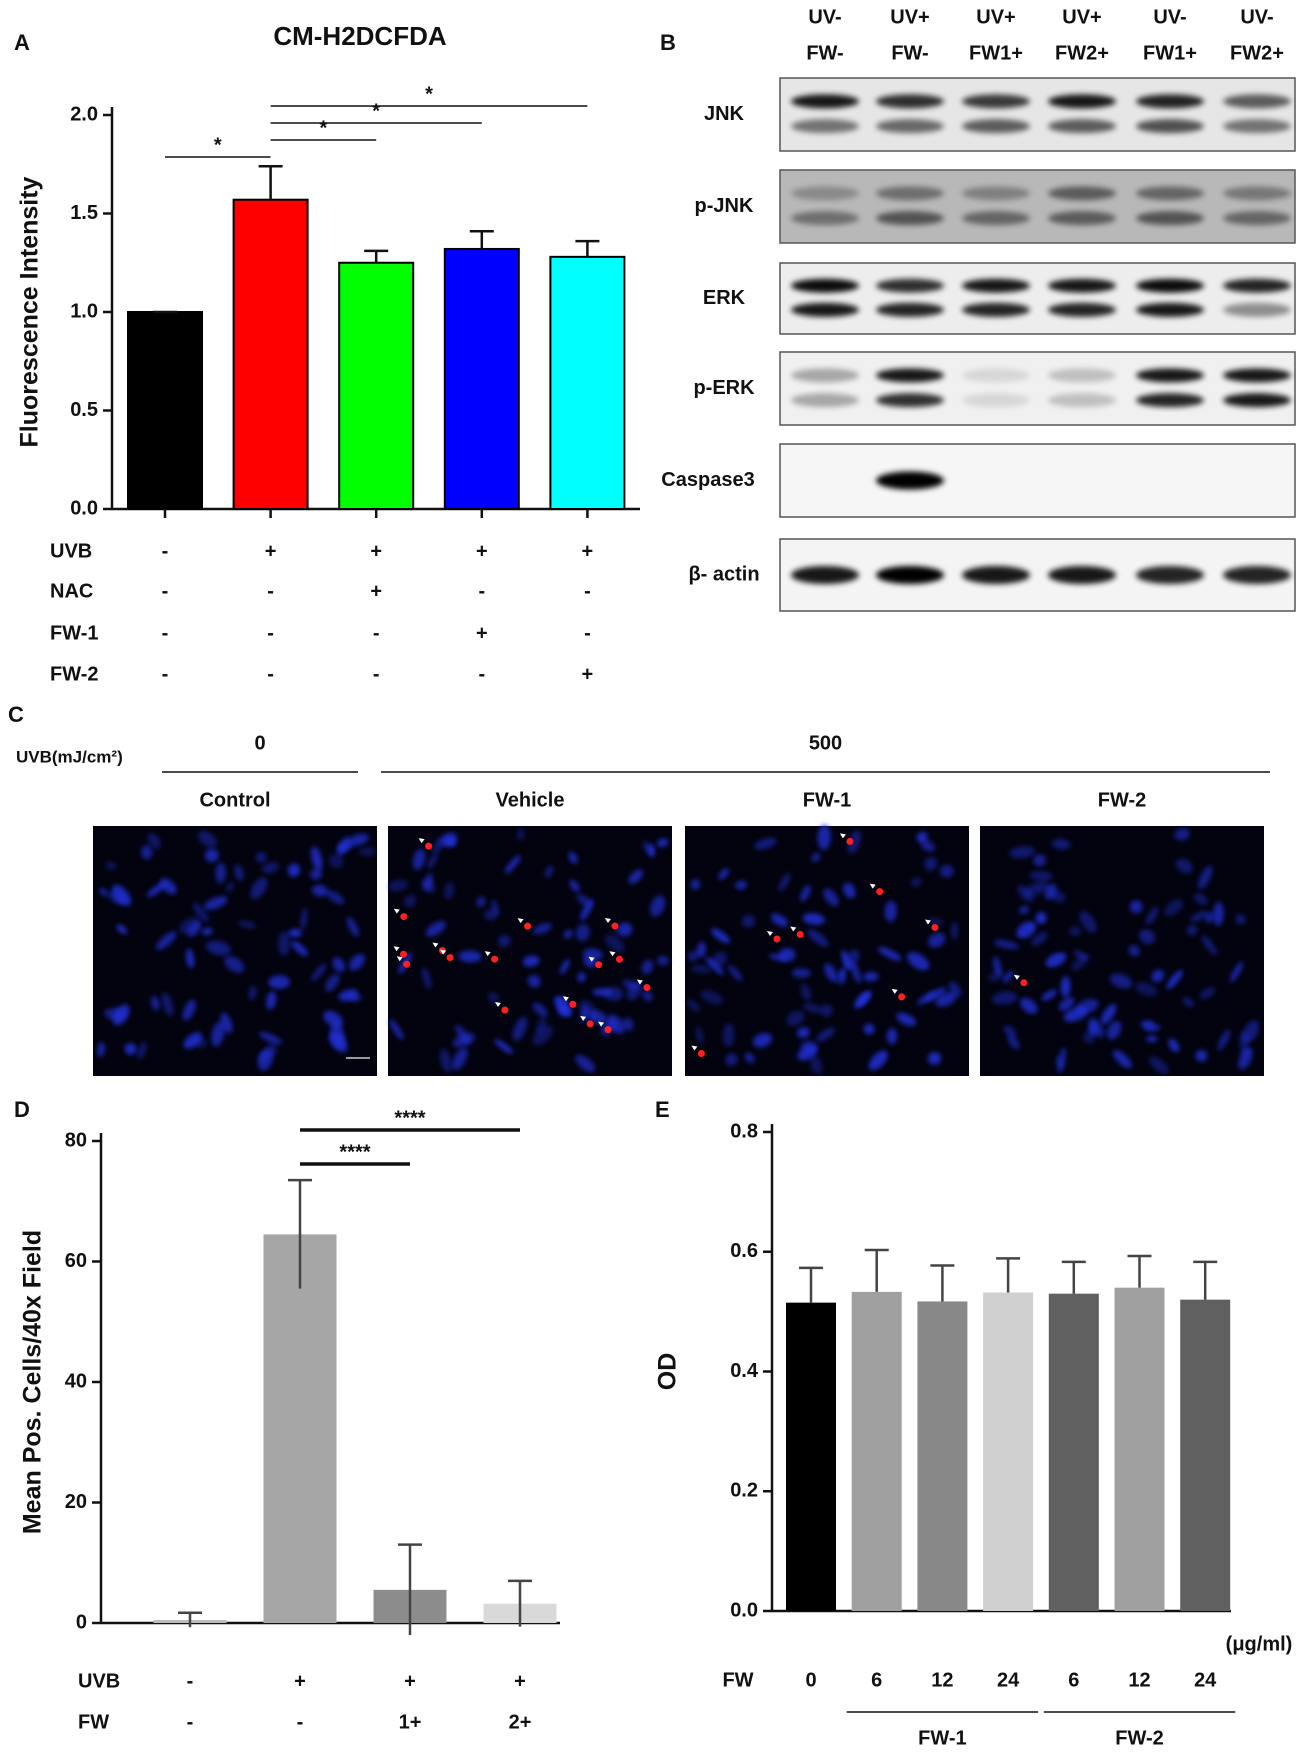 The height and width of the screenshot is (1761, 1309). I want to click on blot-row-label: p-ERK, so click(724, 388).